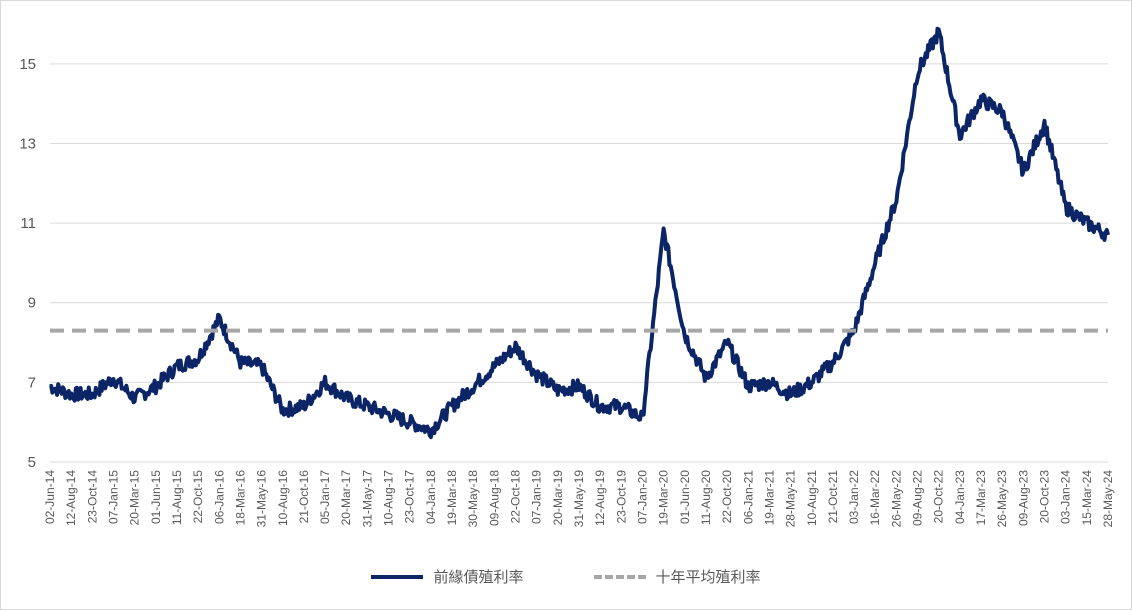 The height and width of the screenshot is (610, 1132). Describe the element at coordinates (389, 498) in the screenshot. I see `x-tick-label: 10-Aug-17` at that location.